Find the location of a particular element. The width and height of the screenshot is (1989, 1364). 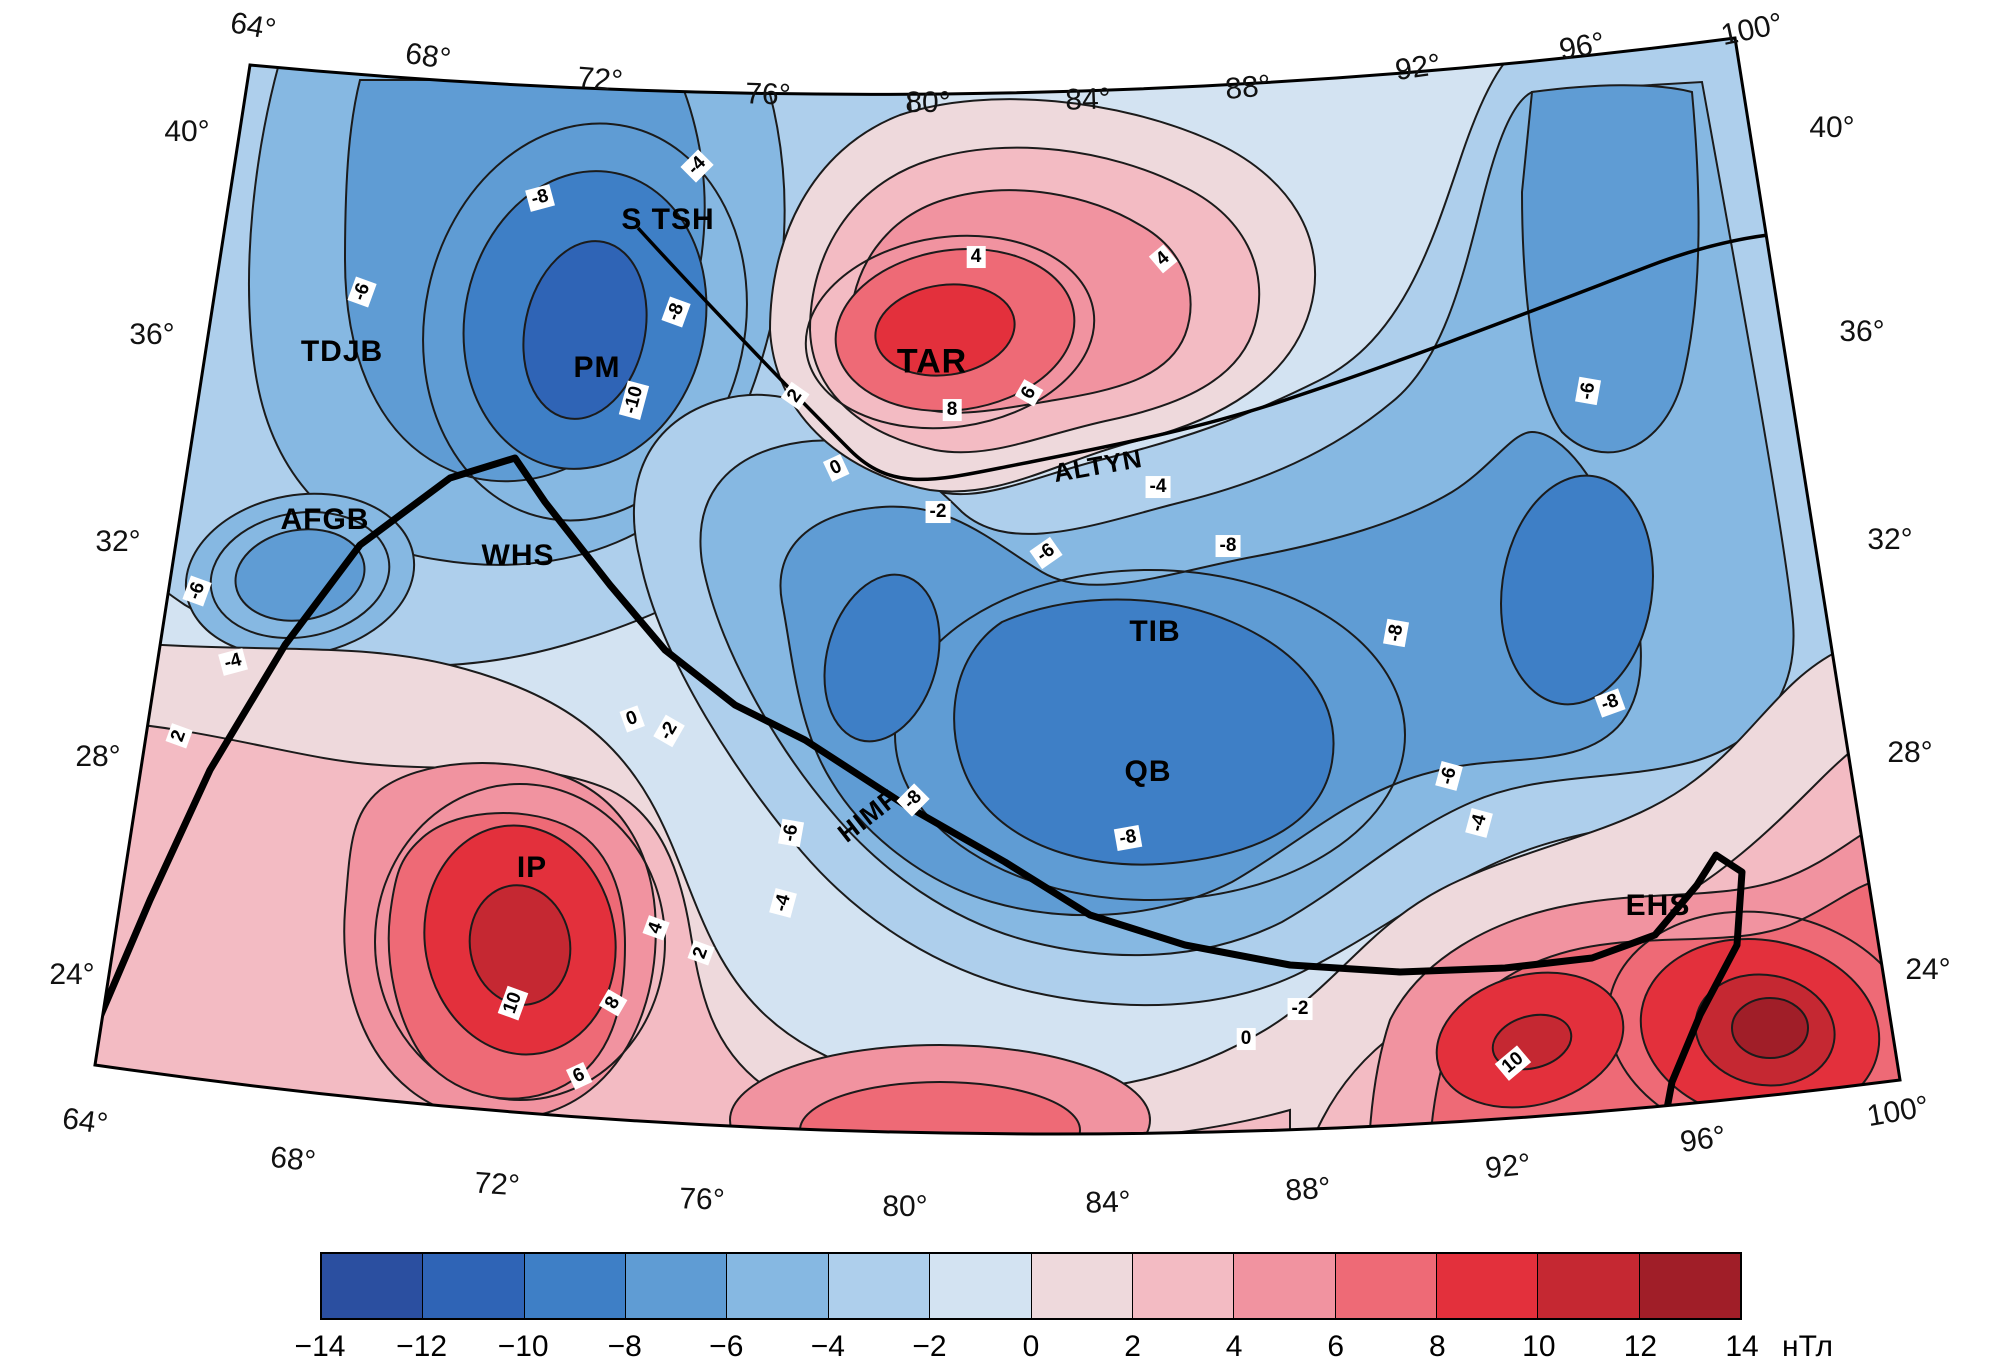

left-edge-pink-bulge is located at coordinates (135, 345).